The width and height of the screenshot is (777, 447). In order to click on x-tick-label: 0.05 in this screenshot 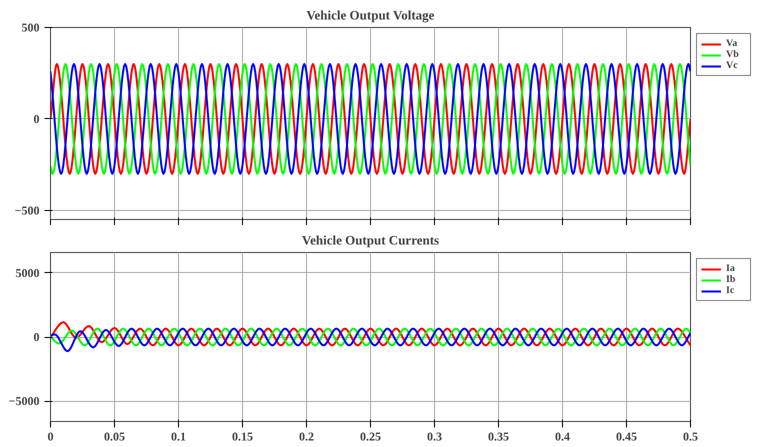, I will do `click(114, 437)`.